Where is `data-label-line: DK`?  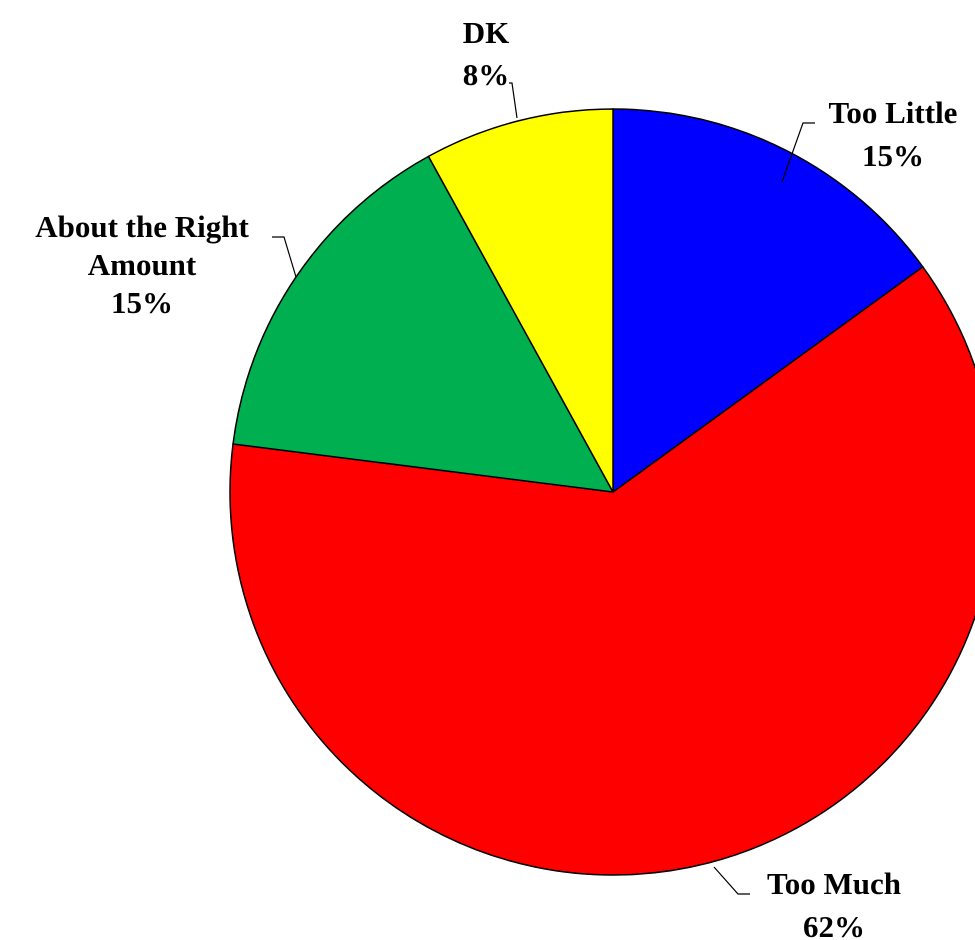
data-label-line: DK is located at coordinates (486, 32).